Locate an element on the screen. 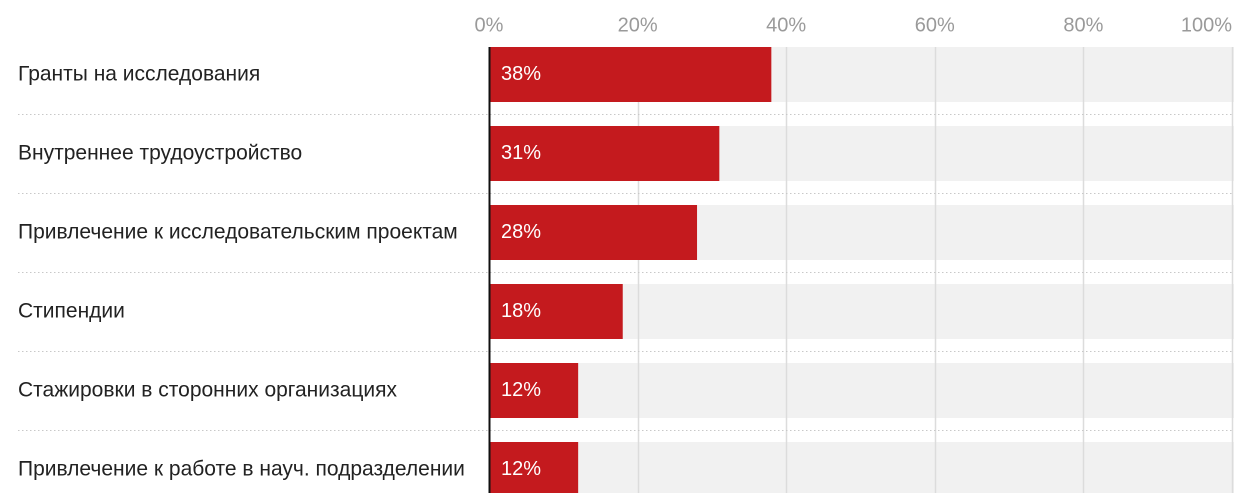 Image resolution: width=1234 pixels, height=498 pixels. tick-label: 40% is located at coordinates (786, 25).